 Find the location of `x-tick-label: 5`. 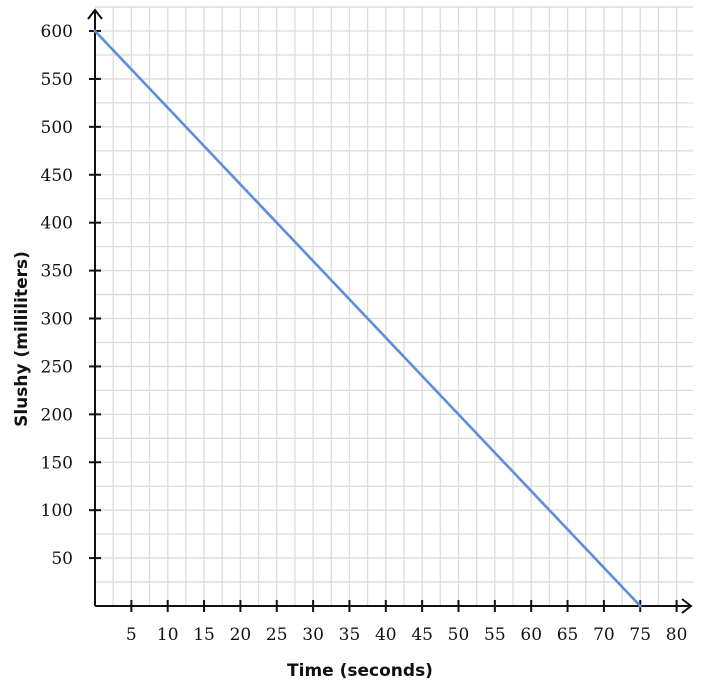

x-tick-label: 5 is located at coordinates (131, 635).